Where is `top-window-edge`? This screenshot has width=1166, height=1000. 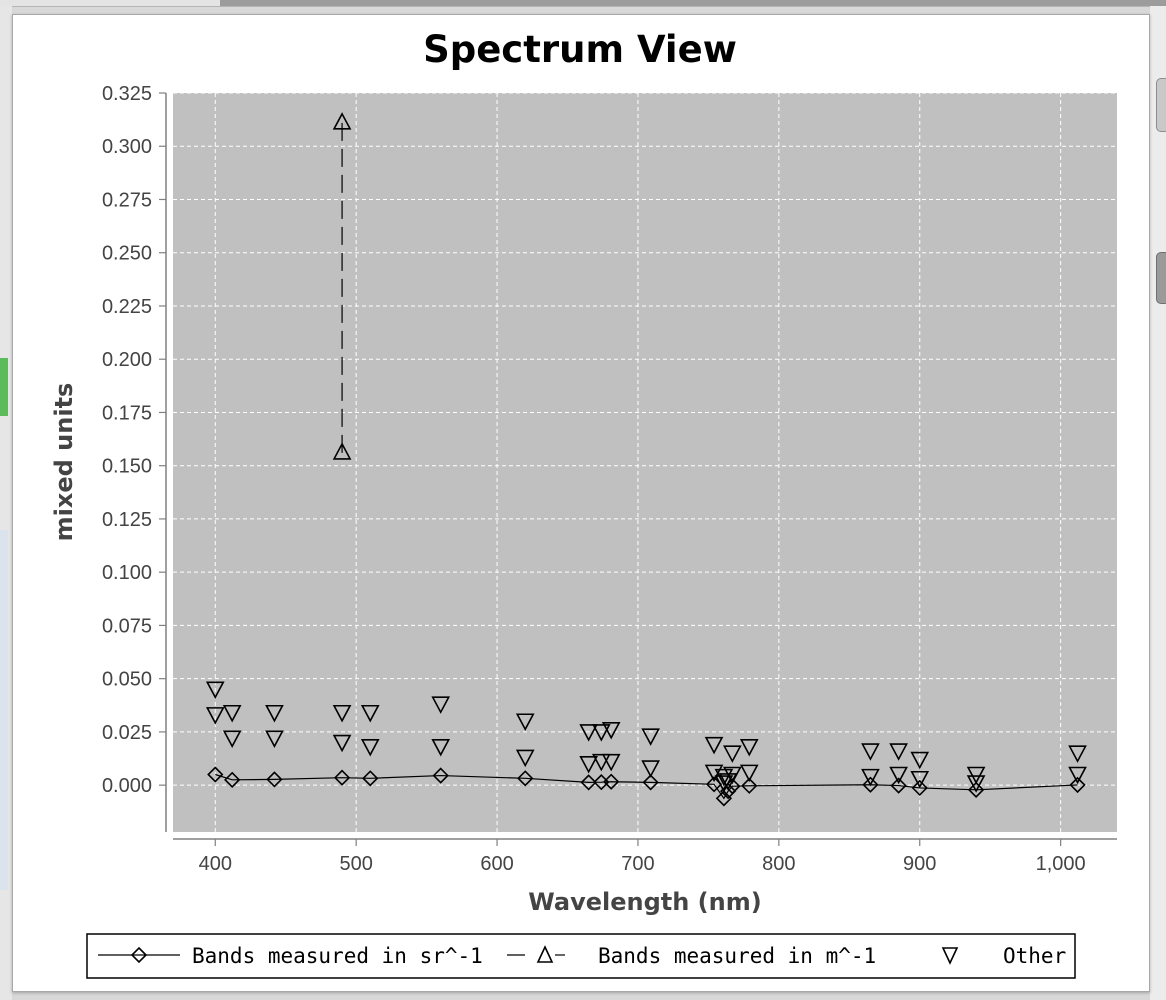
top-window-edge is located at coordinates (583, 3).